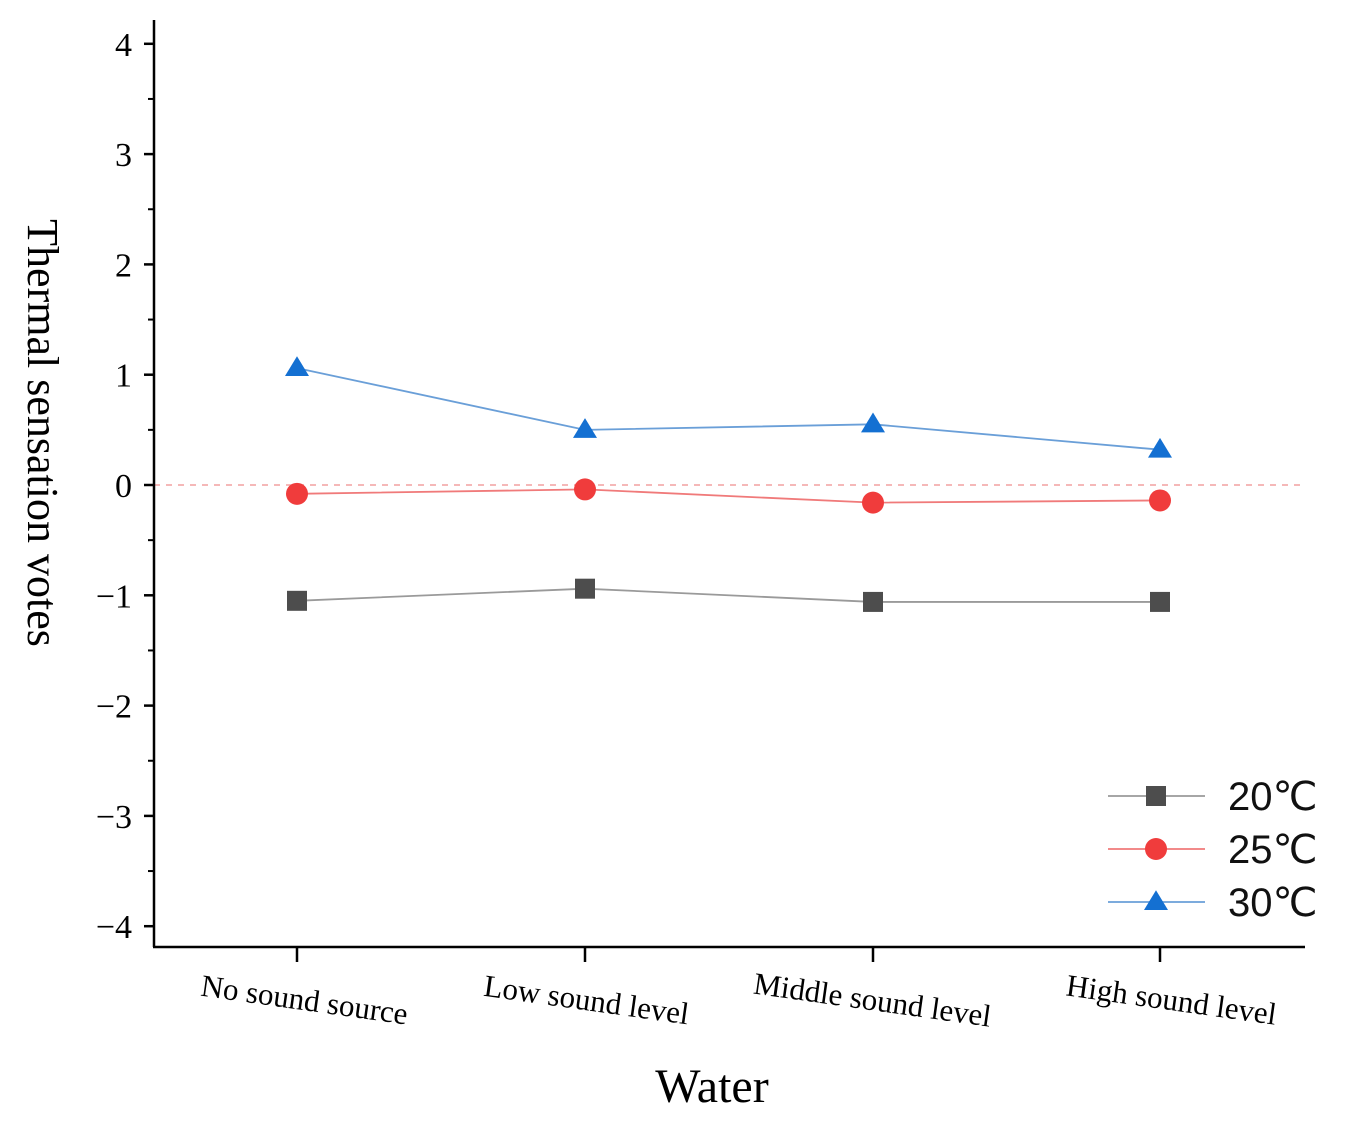 The height and width of the screenshot is (1131, 1357). What do you see at coordinates (1272, 797) in the screenshot?
I see `legend-label: 20℃` at bounding box center [1272, 797].